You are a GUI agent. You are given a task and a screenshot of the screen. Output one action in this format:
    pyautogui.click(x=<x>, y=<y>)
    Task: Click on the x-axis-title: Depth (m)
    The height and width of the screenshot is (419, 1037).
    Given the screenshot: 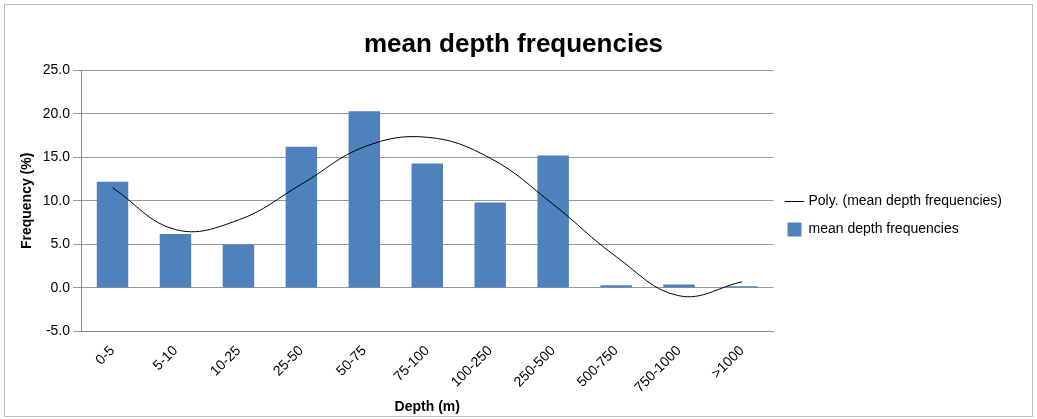 What is the action you would take?
    pyautogui.click(x=427, y=406)
    